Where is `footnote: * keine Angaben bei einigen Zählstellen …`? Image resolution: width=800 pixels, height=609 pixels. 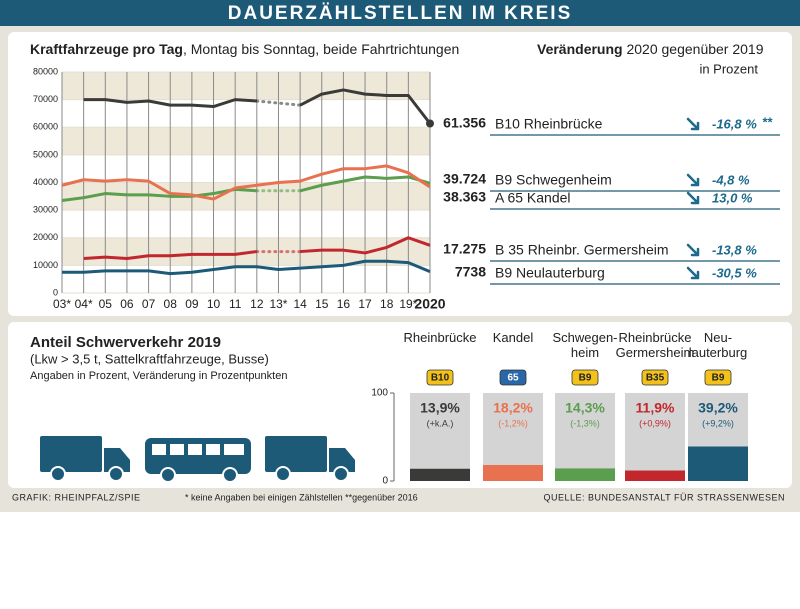
footnote: * keine Angaben bei einigen Zählstellen … is located at coordinates (301, 497).